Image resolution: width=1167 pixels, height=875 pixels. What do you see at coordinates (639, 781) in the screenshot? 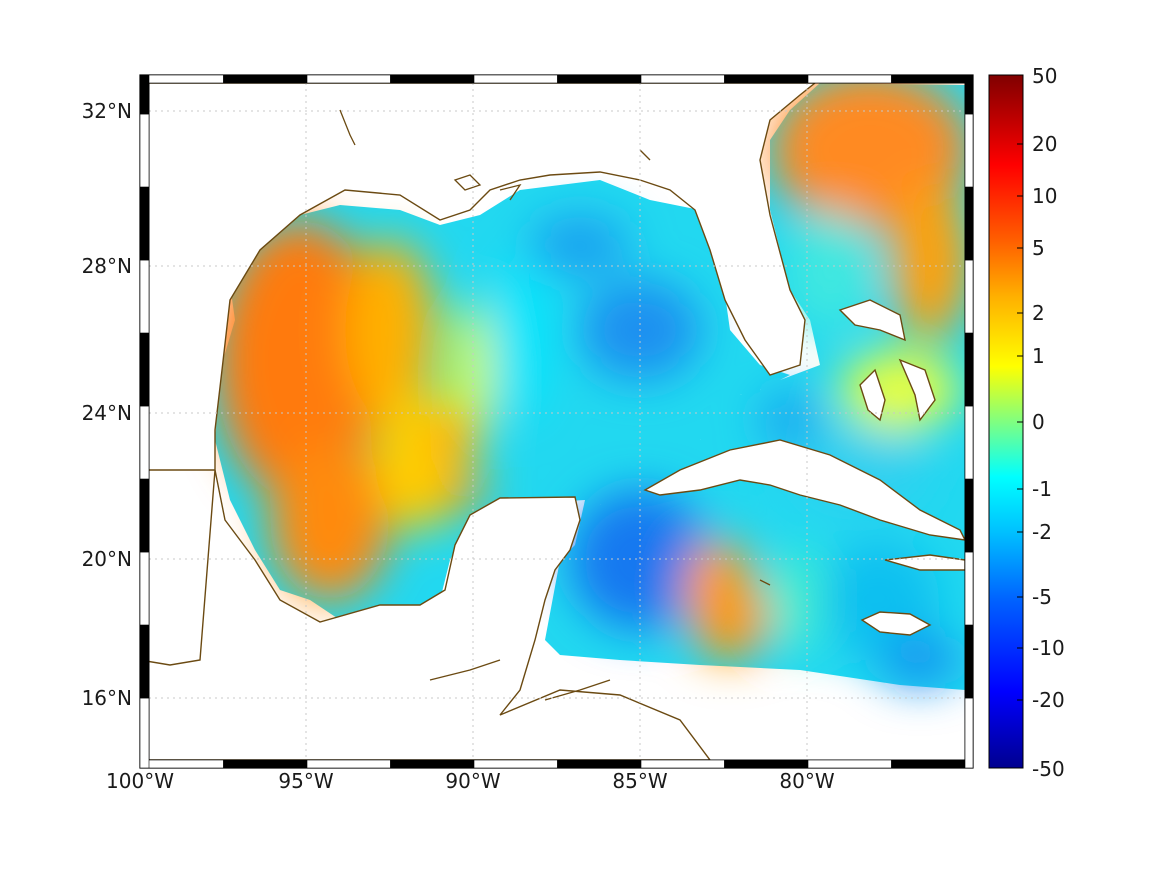
I see `lon-tick-label: 85°W` at bounding box center [639, 781].